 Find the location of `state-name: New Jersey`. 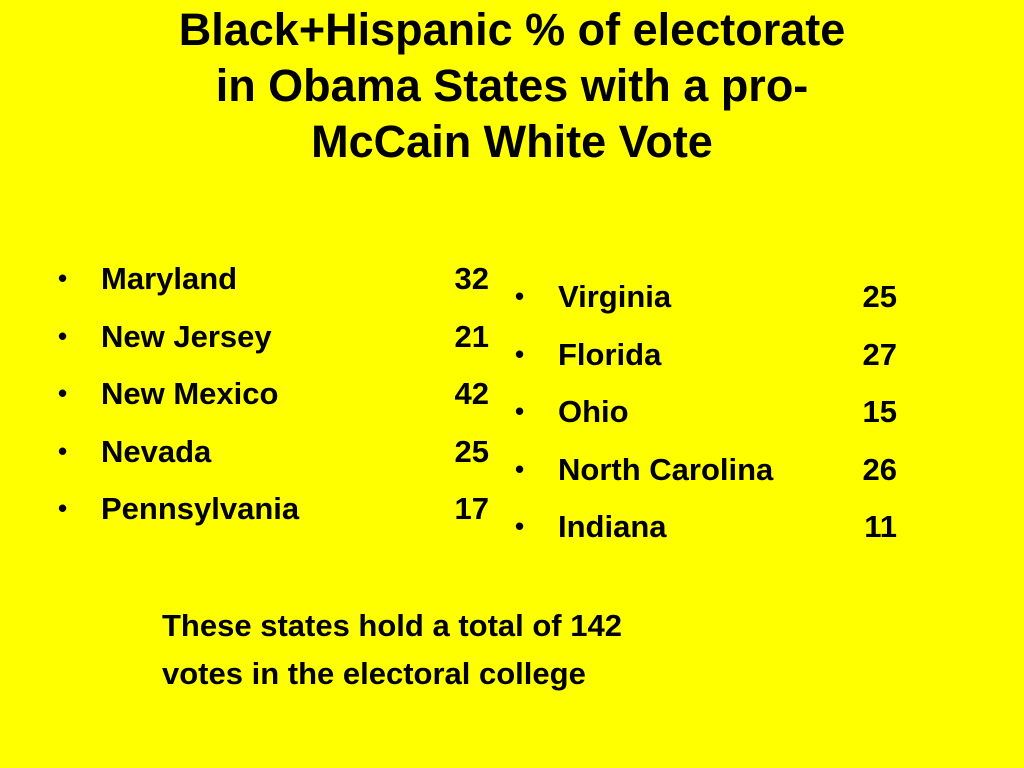

state-name: New Jersey is located at coordinates (186, 336).